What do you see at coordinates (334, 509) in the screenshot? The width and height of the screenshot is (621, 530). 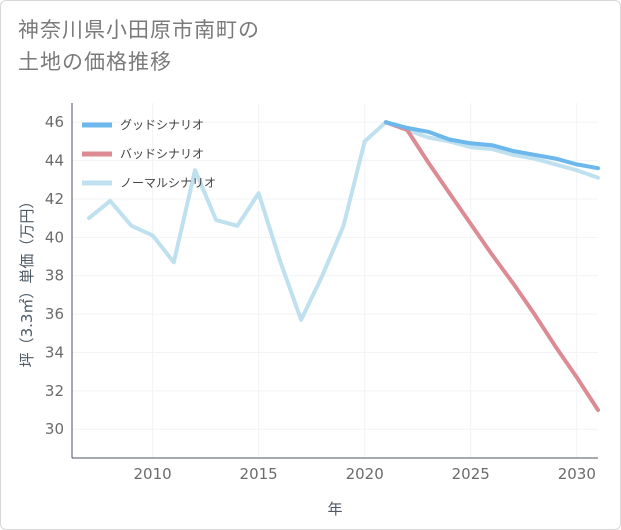 I see `x-axis-label: 年` at bounding box center [334, 509].